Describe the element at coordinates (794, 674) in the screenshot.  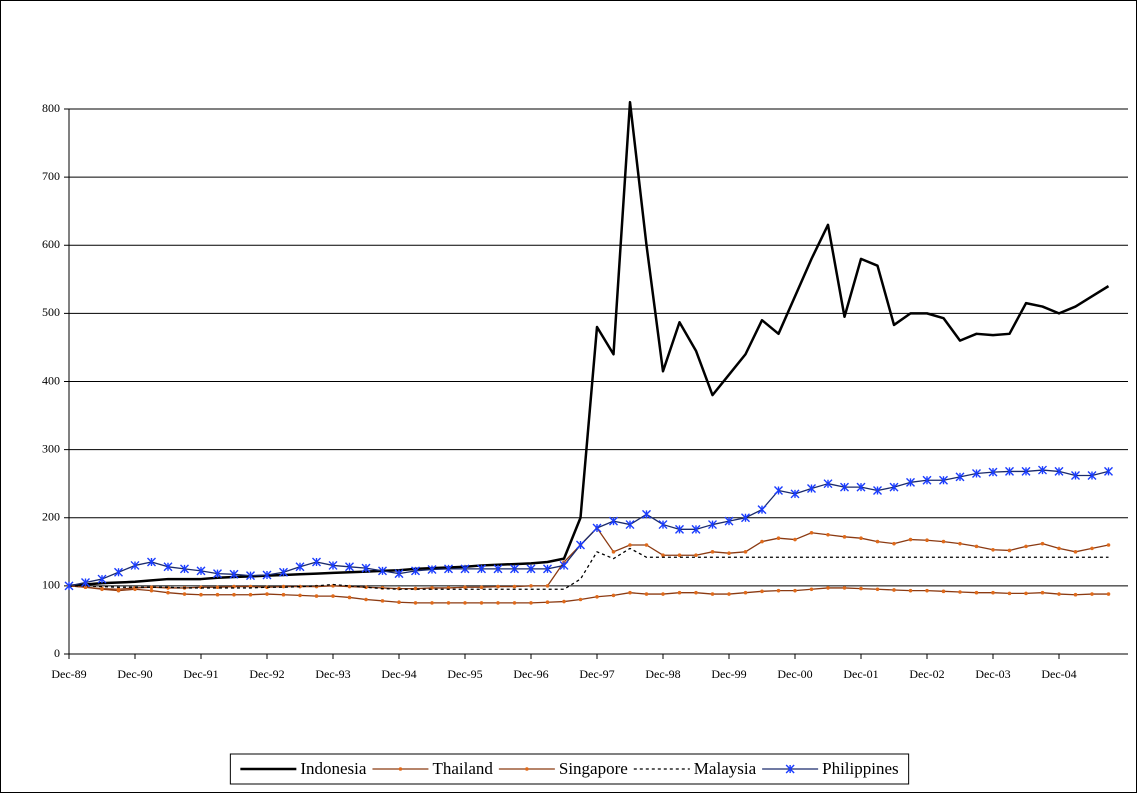
I see `x-tick-label: Dec-00` at that location.